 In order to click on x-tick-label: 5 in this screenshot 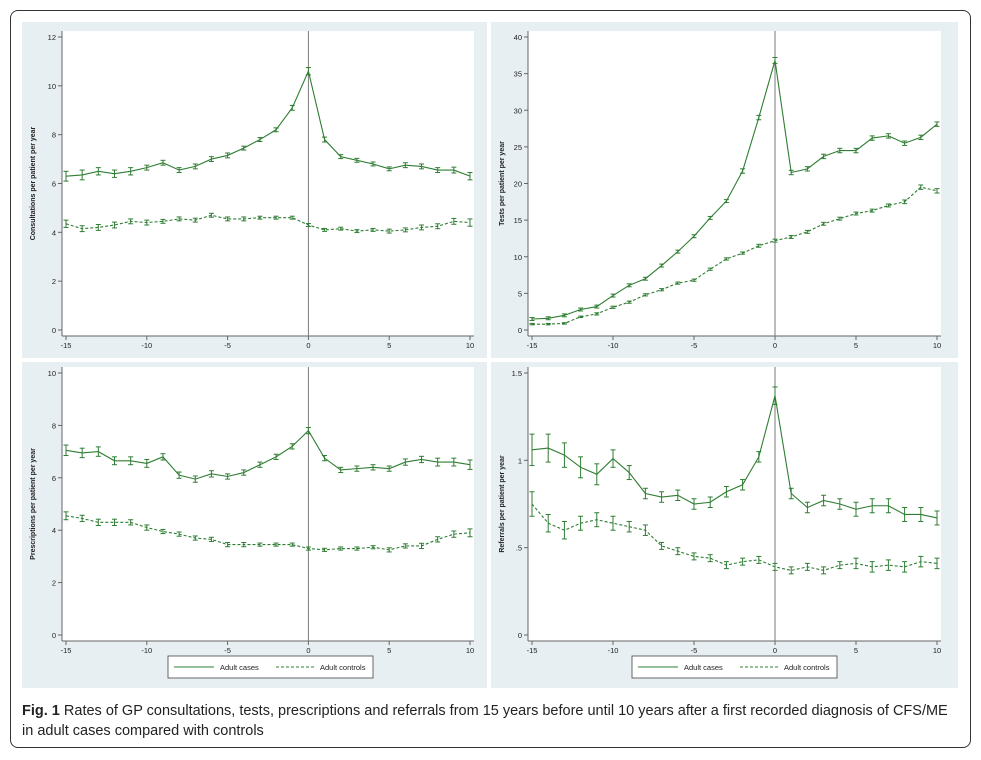, I will do `click(389, 345)`.